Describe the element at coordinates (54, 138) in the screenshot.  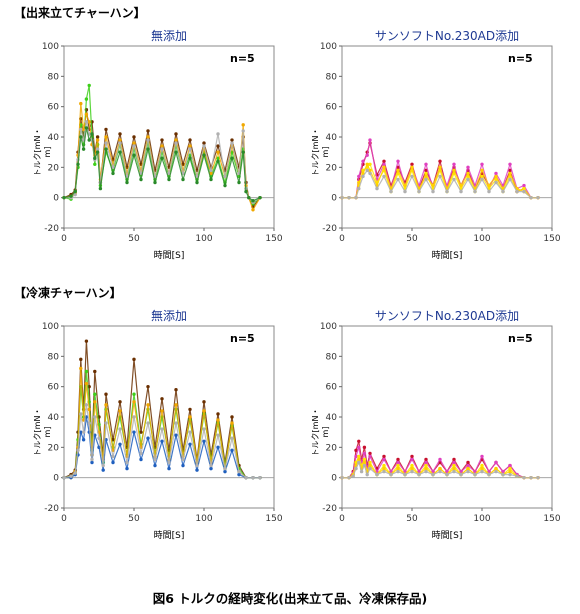
I see `y-tick-label: 40` at that location.